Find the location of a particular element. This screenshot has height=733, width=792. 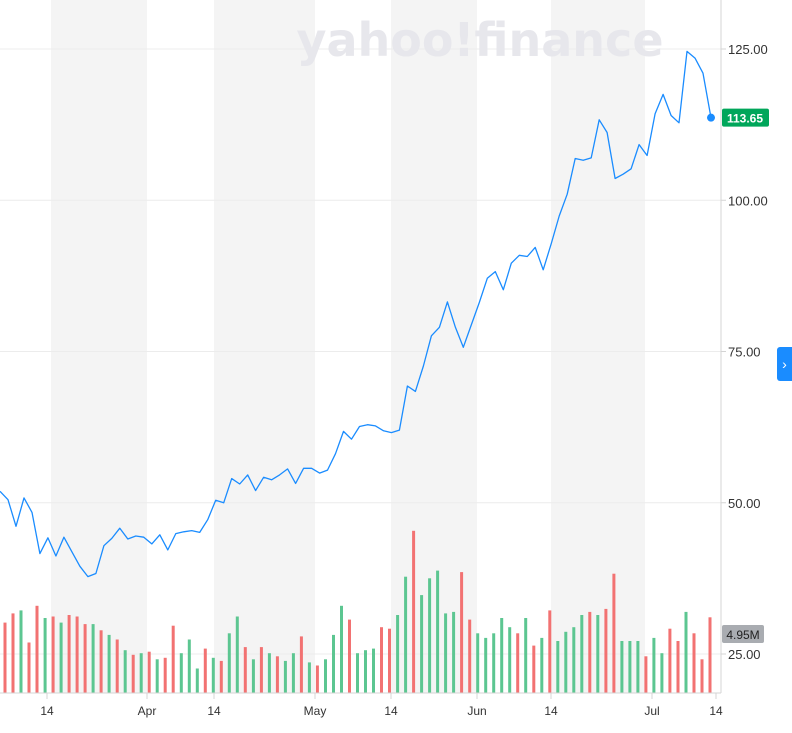

current-price-label: 113.65 is located at coordinates (745, 119).